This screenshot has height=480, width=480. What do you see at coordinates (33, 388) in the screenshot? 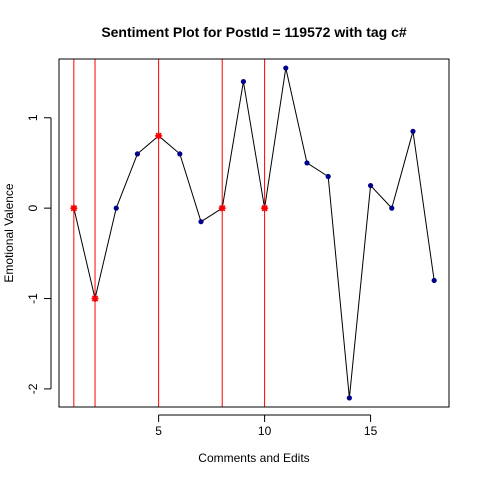
I see `y-tick-label--2: -2` at bounding box center [33, 388].